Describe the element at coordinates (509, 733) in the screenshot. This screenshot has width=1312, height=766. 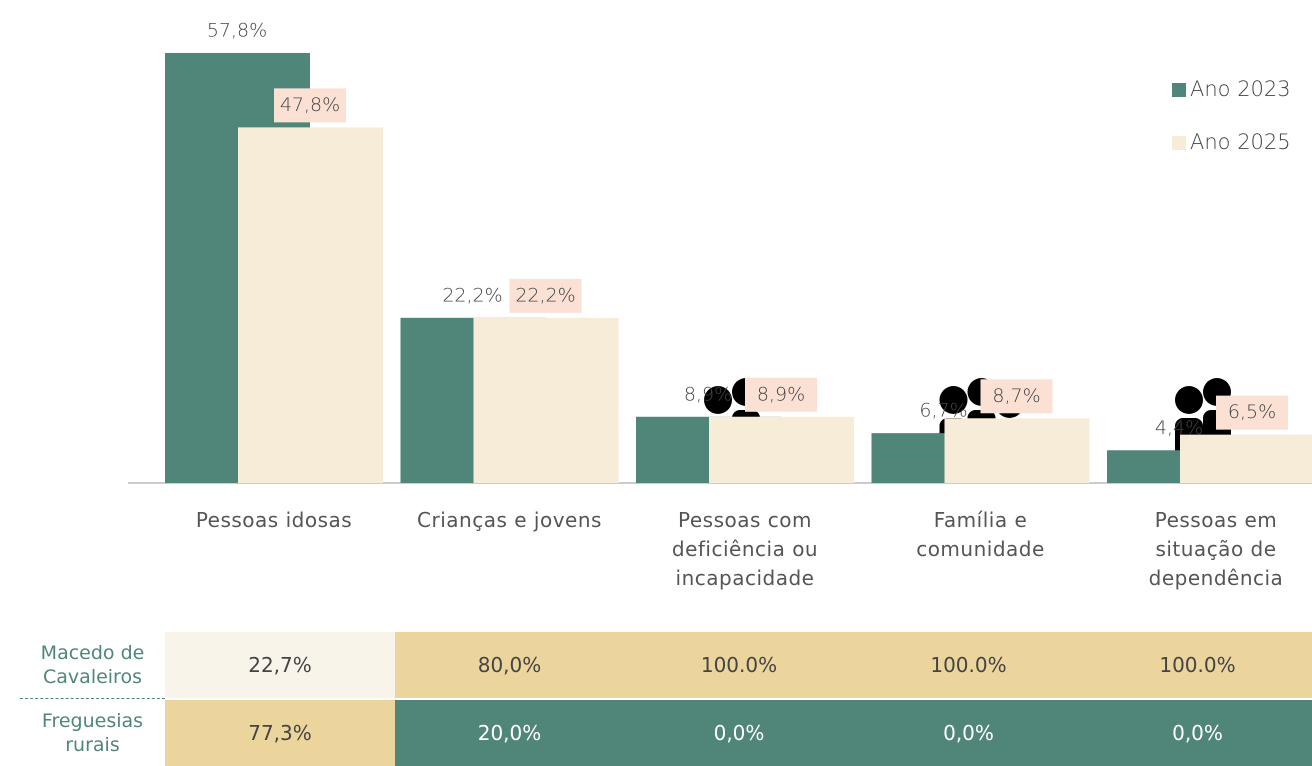
I see `table-cell: 20,0%` at that location.